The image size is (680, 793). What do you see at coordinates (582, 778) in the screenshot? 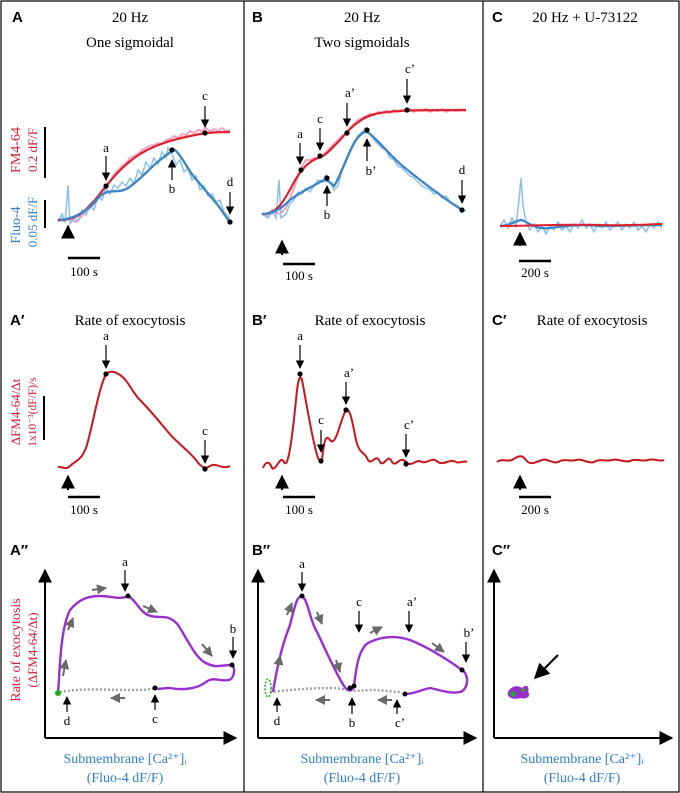
I see `C-dprime-x-label-2: (Fluo-4 dF/F)` at bounding box center [582, 778].